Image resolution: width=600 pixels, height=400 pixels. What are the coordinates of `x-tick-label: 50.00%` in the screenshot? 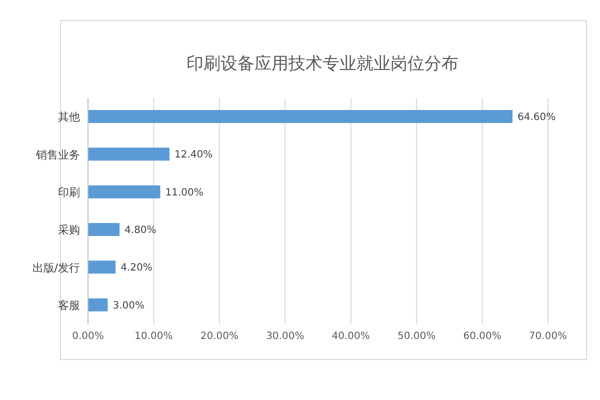 It's located at (417, 336).